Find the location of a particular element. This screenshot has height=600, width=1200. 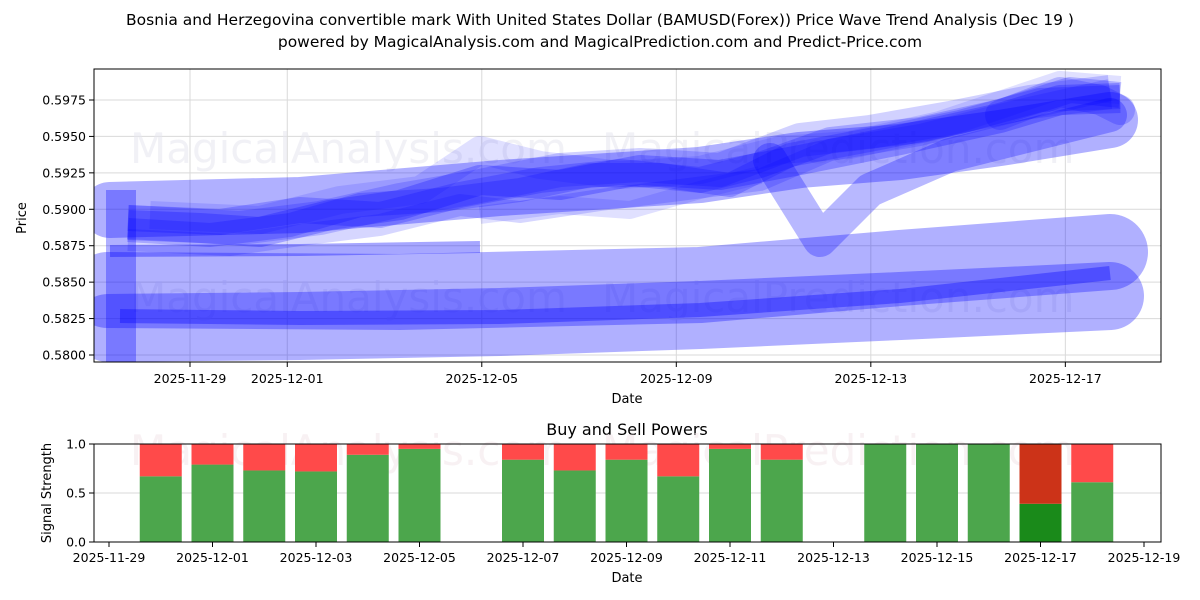

y-tick-label: 0.5850 is located at coordinates (64, 282).